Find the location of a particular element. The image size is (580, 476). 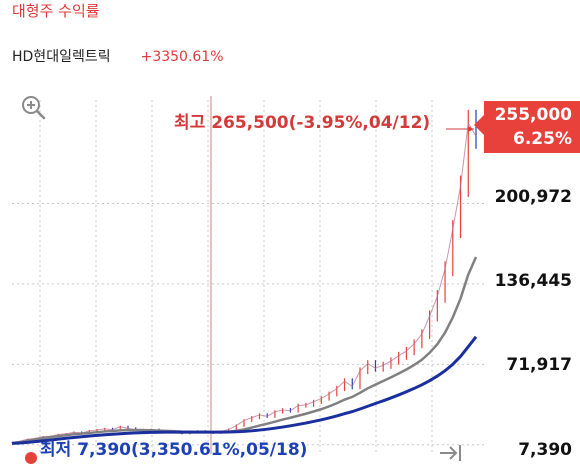

section-title: 대형주 수익률 is located at coordinates (56, 11).